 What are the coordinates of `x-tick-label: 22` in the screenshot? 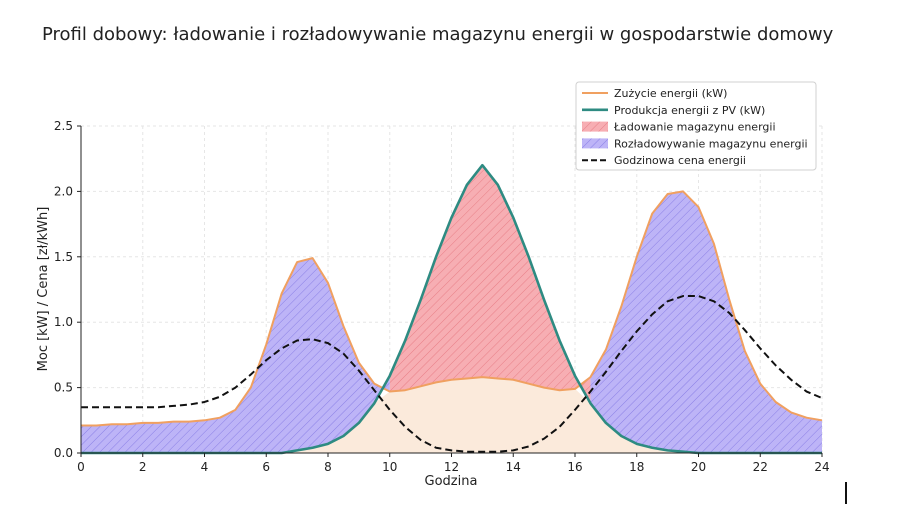 It's located at (760, 467).